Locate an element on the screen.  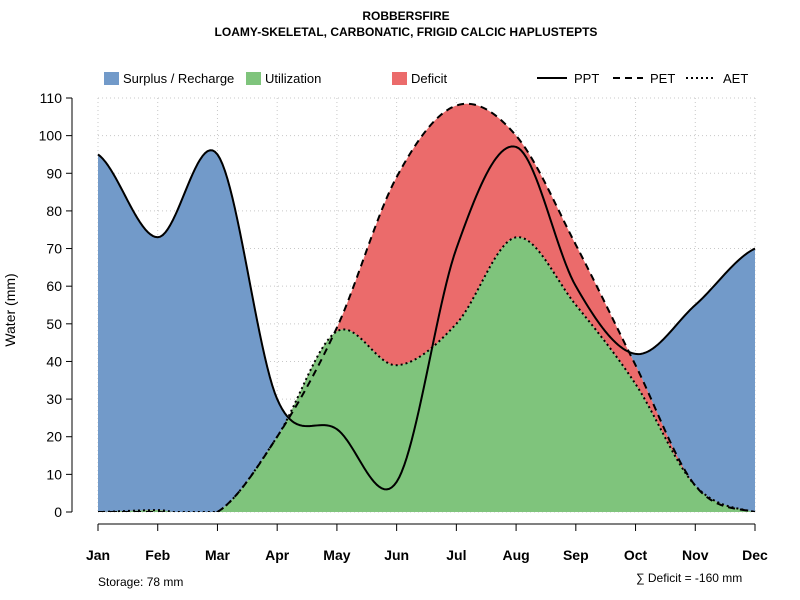
x-tick-label: Jun is located at coordinates (396, 555).